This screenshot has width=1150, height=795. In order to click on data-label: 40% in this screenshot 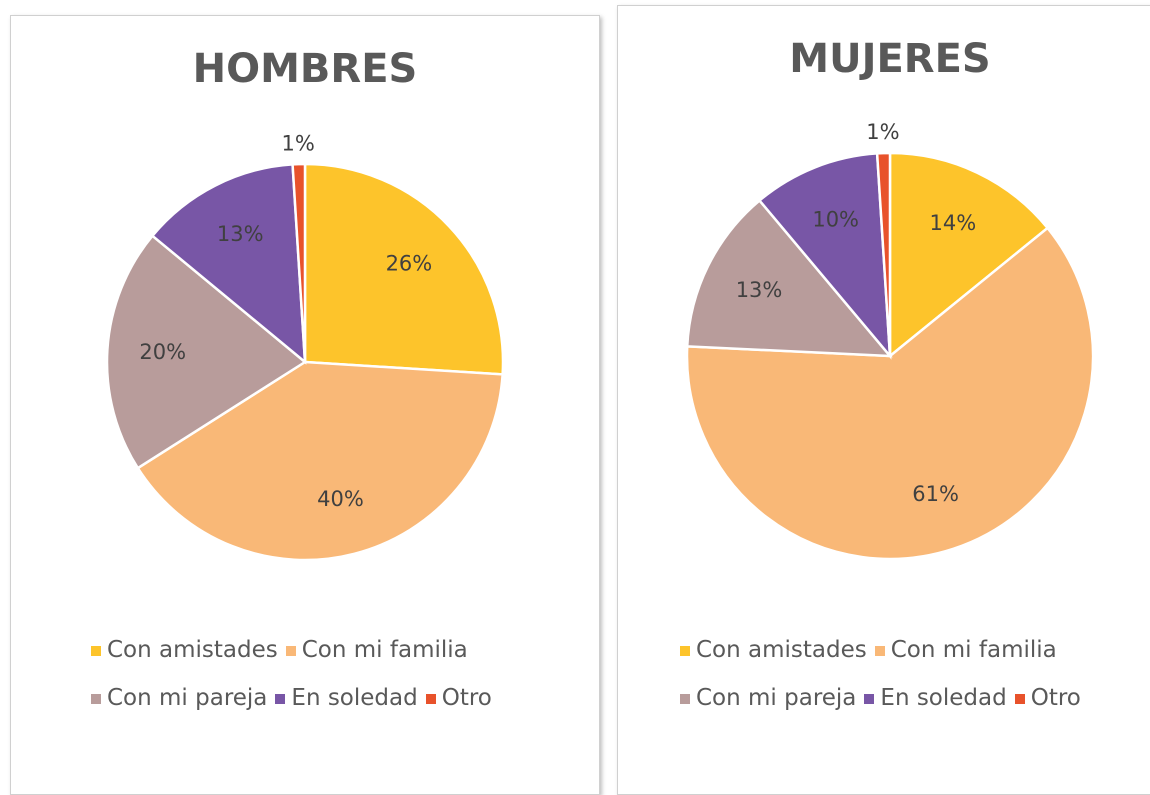, I will do `click(340, 499)`.